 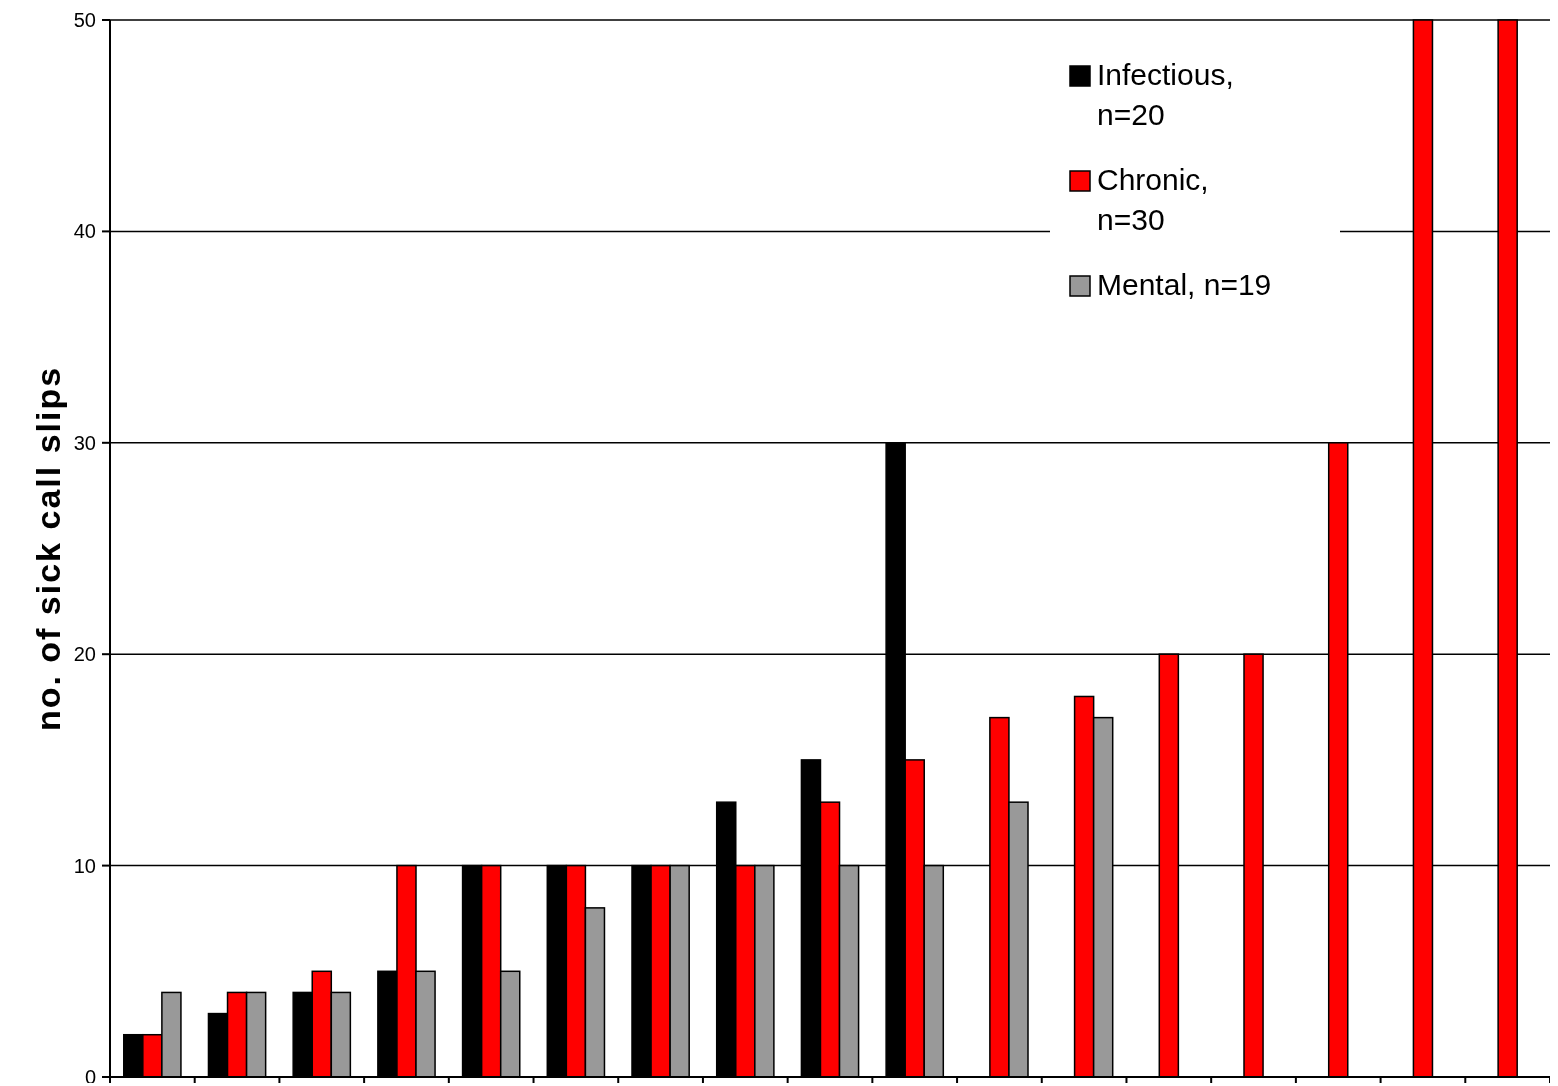 What do you see at coordinates (84, 865) in the screenshot?
I see `y-tick-label: 10` at bounding box center [84, 865].